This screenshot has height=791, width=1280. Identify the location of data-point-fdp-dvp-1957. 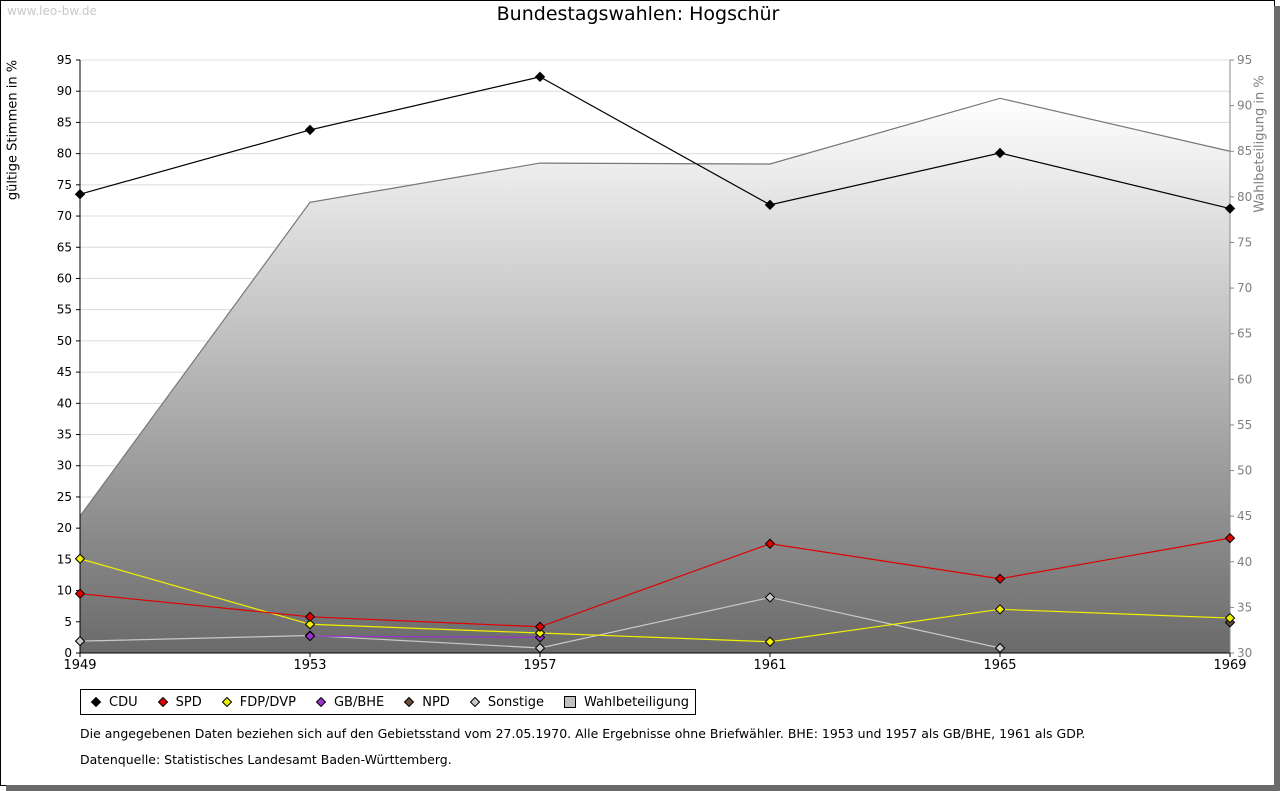
(540, 633).